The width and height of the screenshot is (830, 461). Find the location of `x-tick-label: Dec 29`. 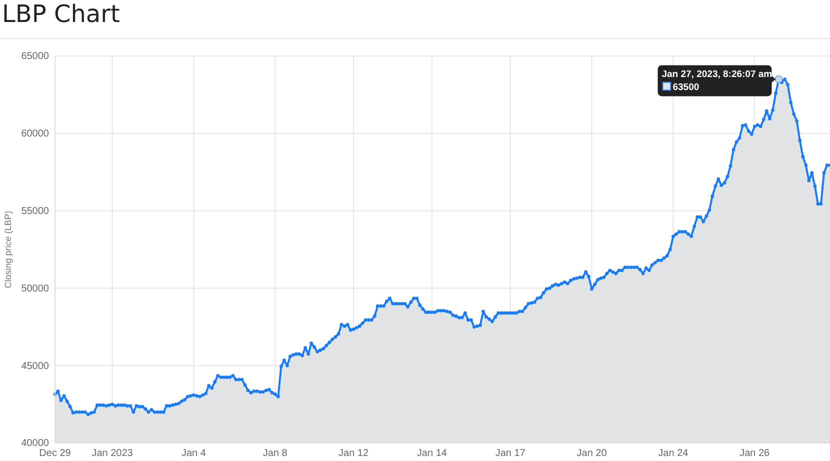

x-tick-label: Dec 29 is located at coordinates (55, 454).